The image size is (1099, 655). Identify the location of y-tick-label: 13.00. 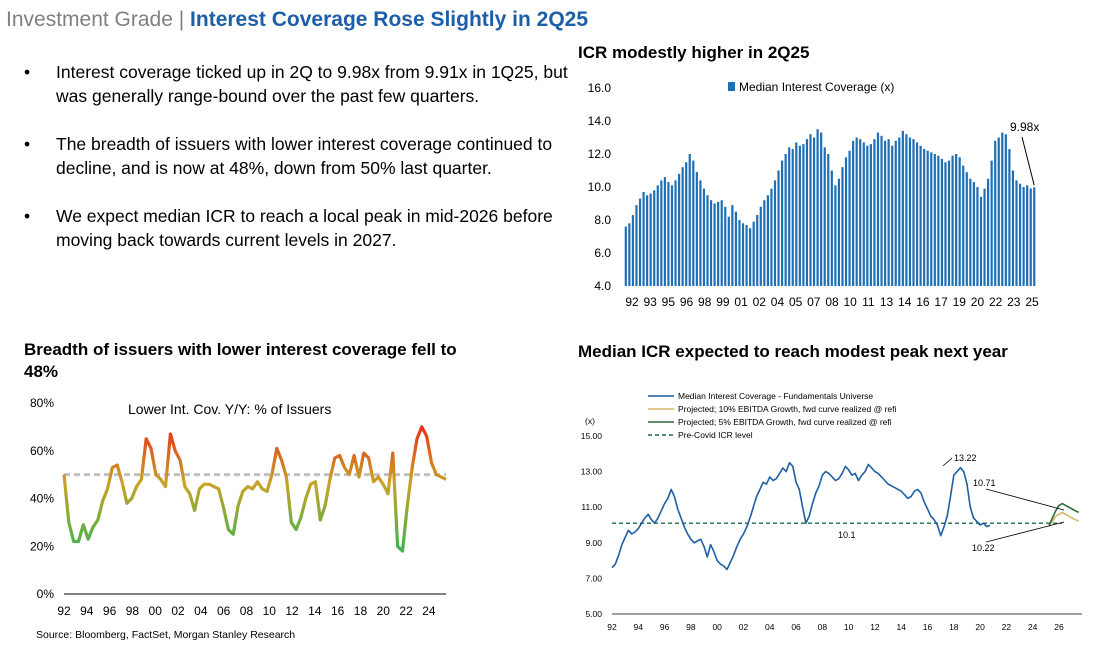
(592, 472).